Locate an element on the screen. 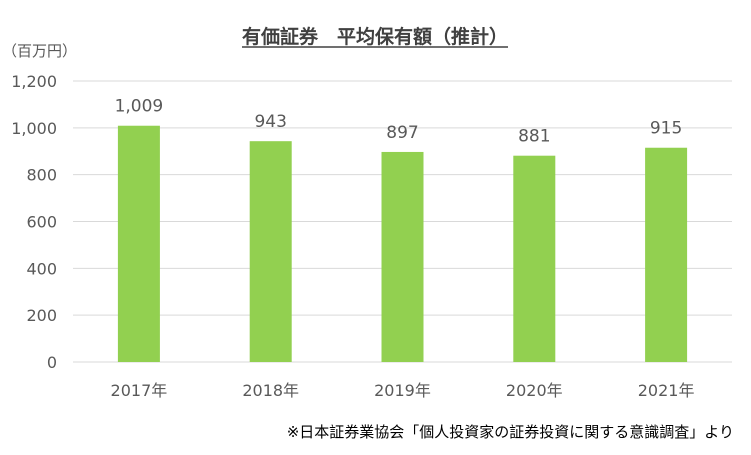 The width and height of the screenshot is (751, 455). chart-title: 有価証券 平均保有額（推計） is located at coordinates (375, 36).